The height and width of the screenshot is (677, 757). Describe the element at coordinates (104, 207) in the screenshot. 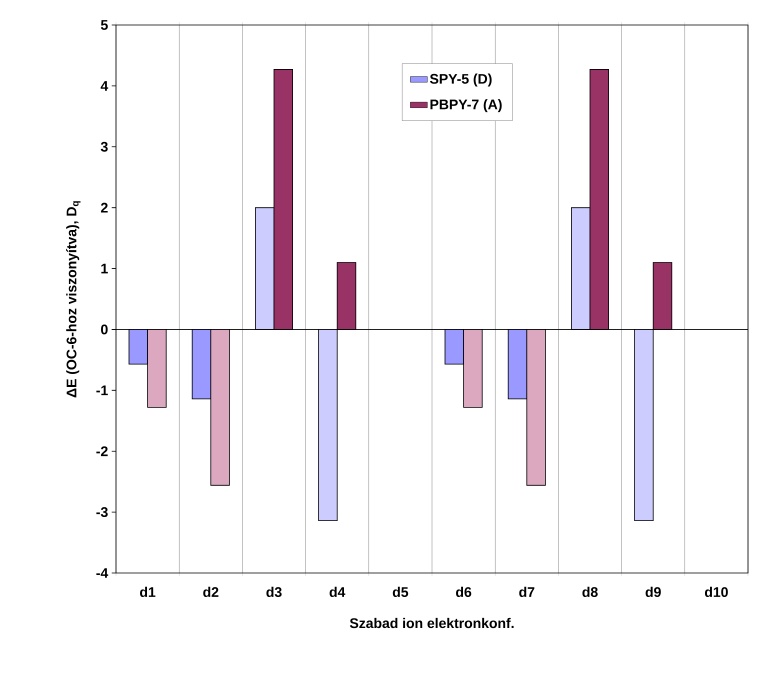

I see `y-tick-label: 2` at that location.